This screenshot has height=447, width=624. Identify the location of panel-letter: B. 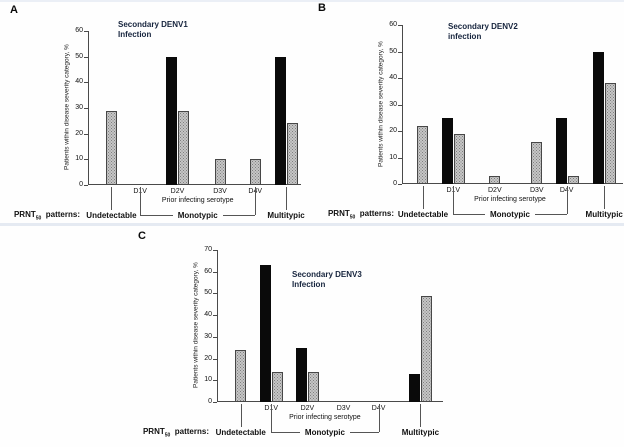
(322, 8).